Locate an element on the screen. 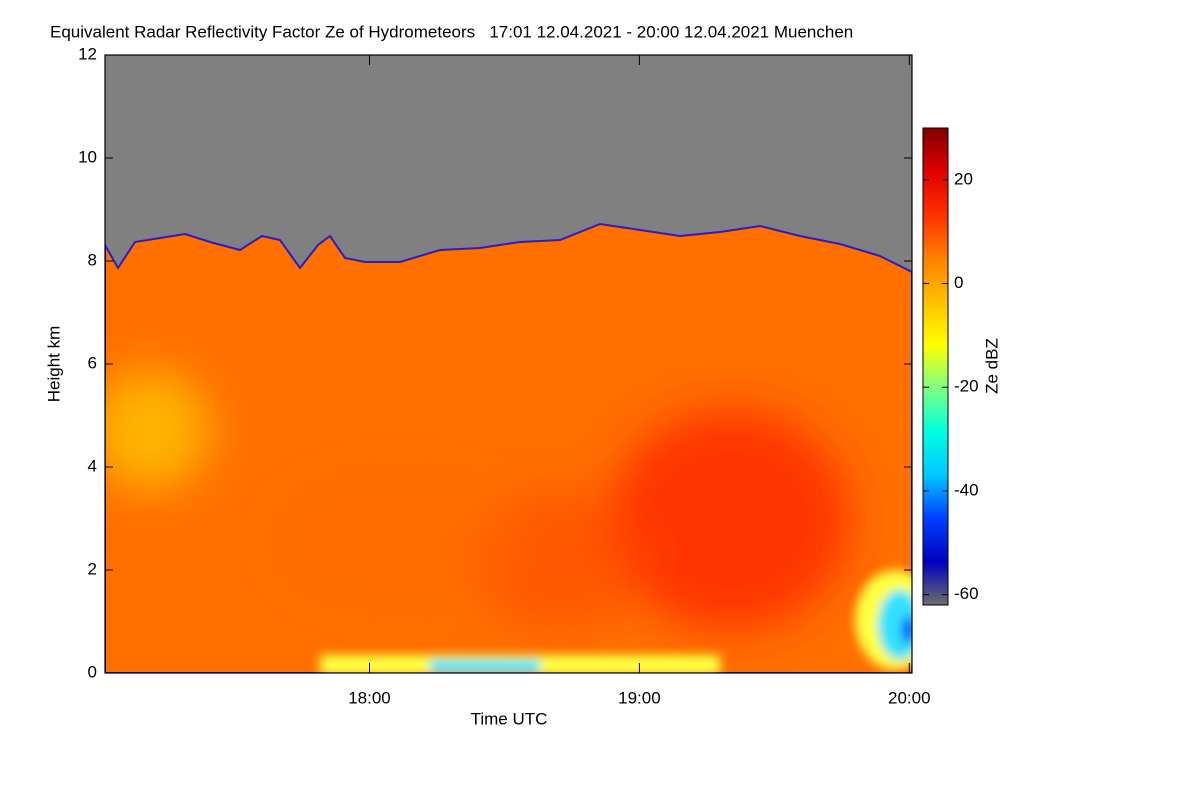 Image resolution: width=1200 pixels, height=805 pixels. colorbar-tick-label: -20 is located at coordinates (966, 386).